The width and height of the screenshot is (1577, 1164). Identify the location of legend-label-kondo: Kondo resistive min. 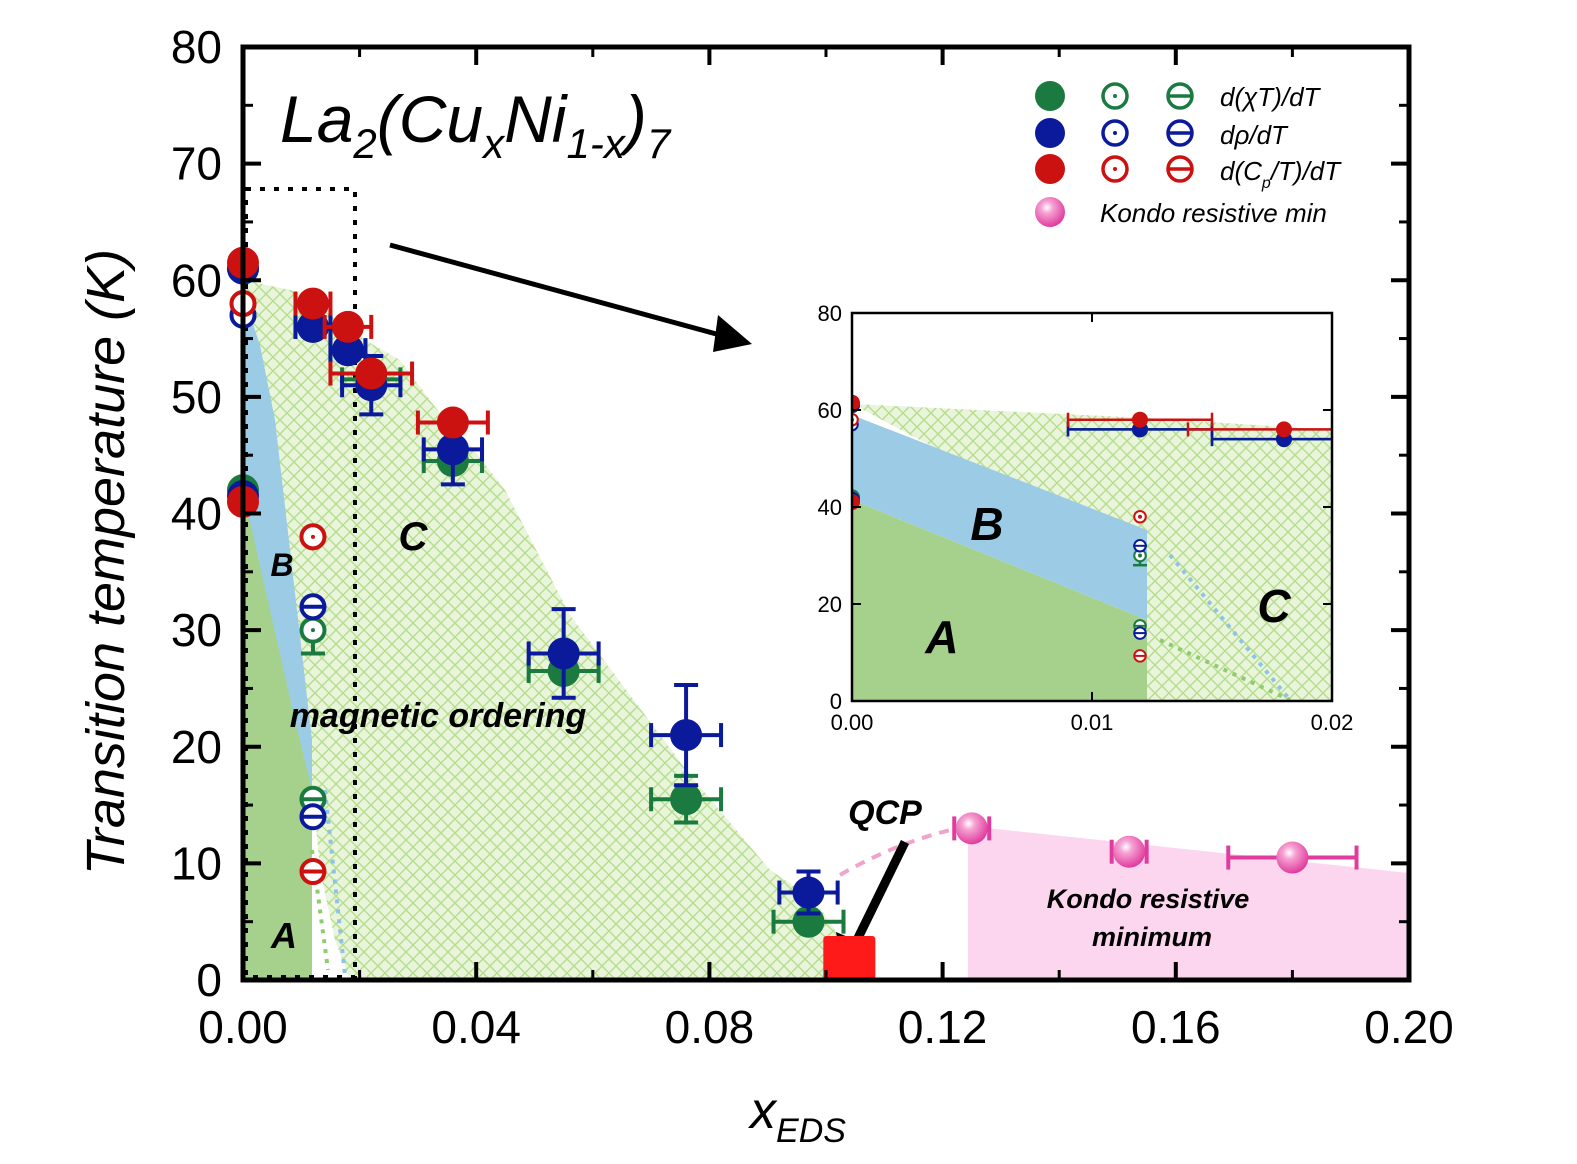
(1213, 213).